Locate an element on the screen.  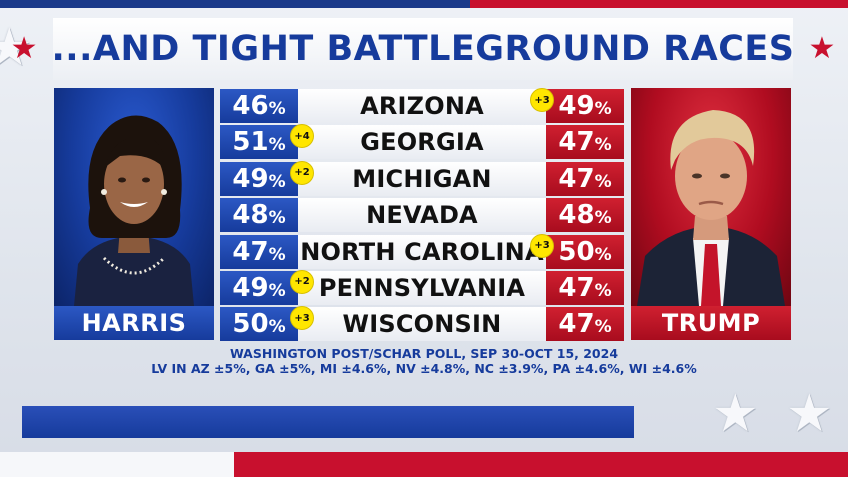
table-row: 49% MICHIGAN 47% +2 is located at coordinates (422, 178).